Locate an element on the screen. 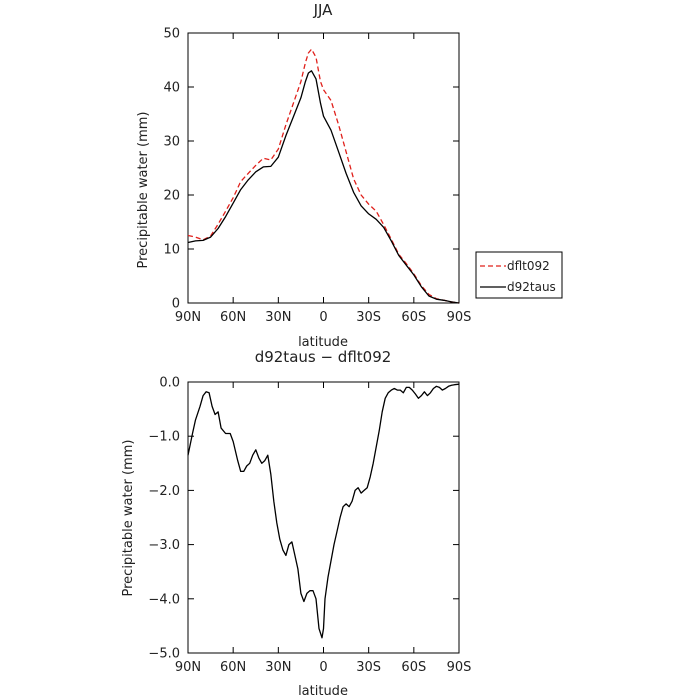 Image resolution: width=700 pixels, height=700 pixels. bottom-x-tick-label: 30N is located at coordinates (278, 667).